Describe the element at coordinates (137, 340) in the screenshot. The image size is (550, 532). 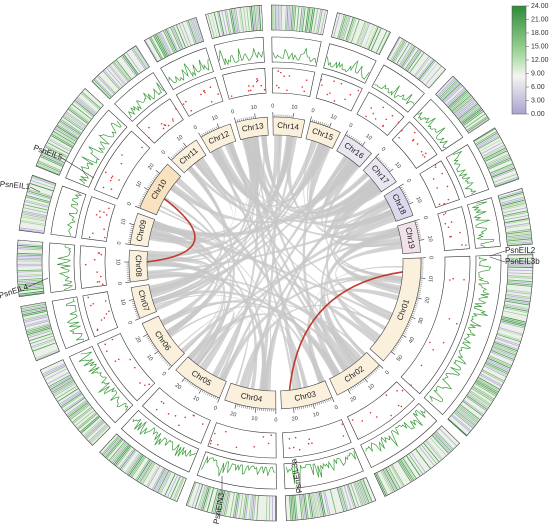
I see `tick-label: 20` at that location.